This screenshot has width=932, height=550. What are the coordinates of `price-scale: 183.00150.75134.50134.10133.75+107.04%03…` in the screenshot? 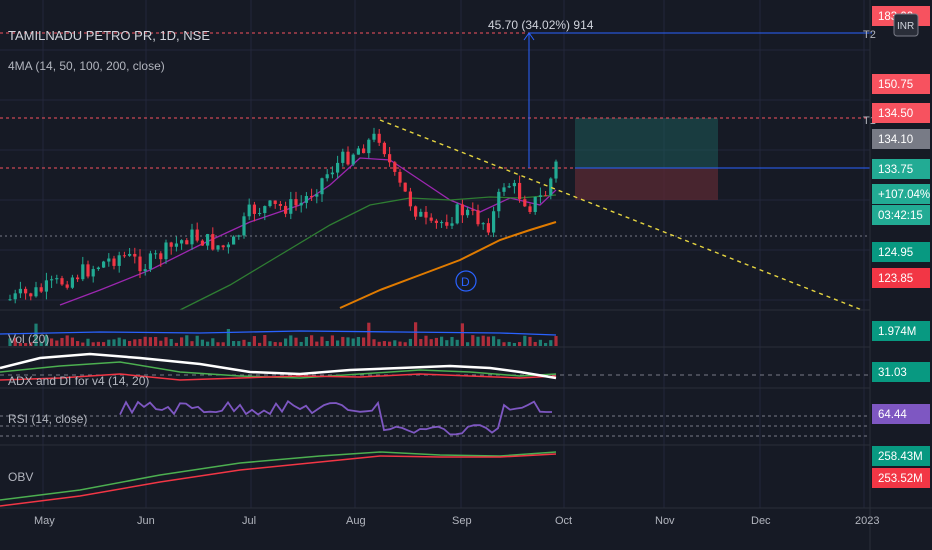 It's located at (901, 147).